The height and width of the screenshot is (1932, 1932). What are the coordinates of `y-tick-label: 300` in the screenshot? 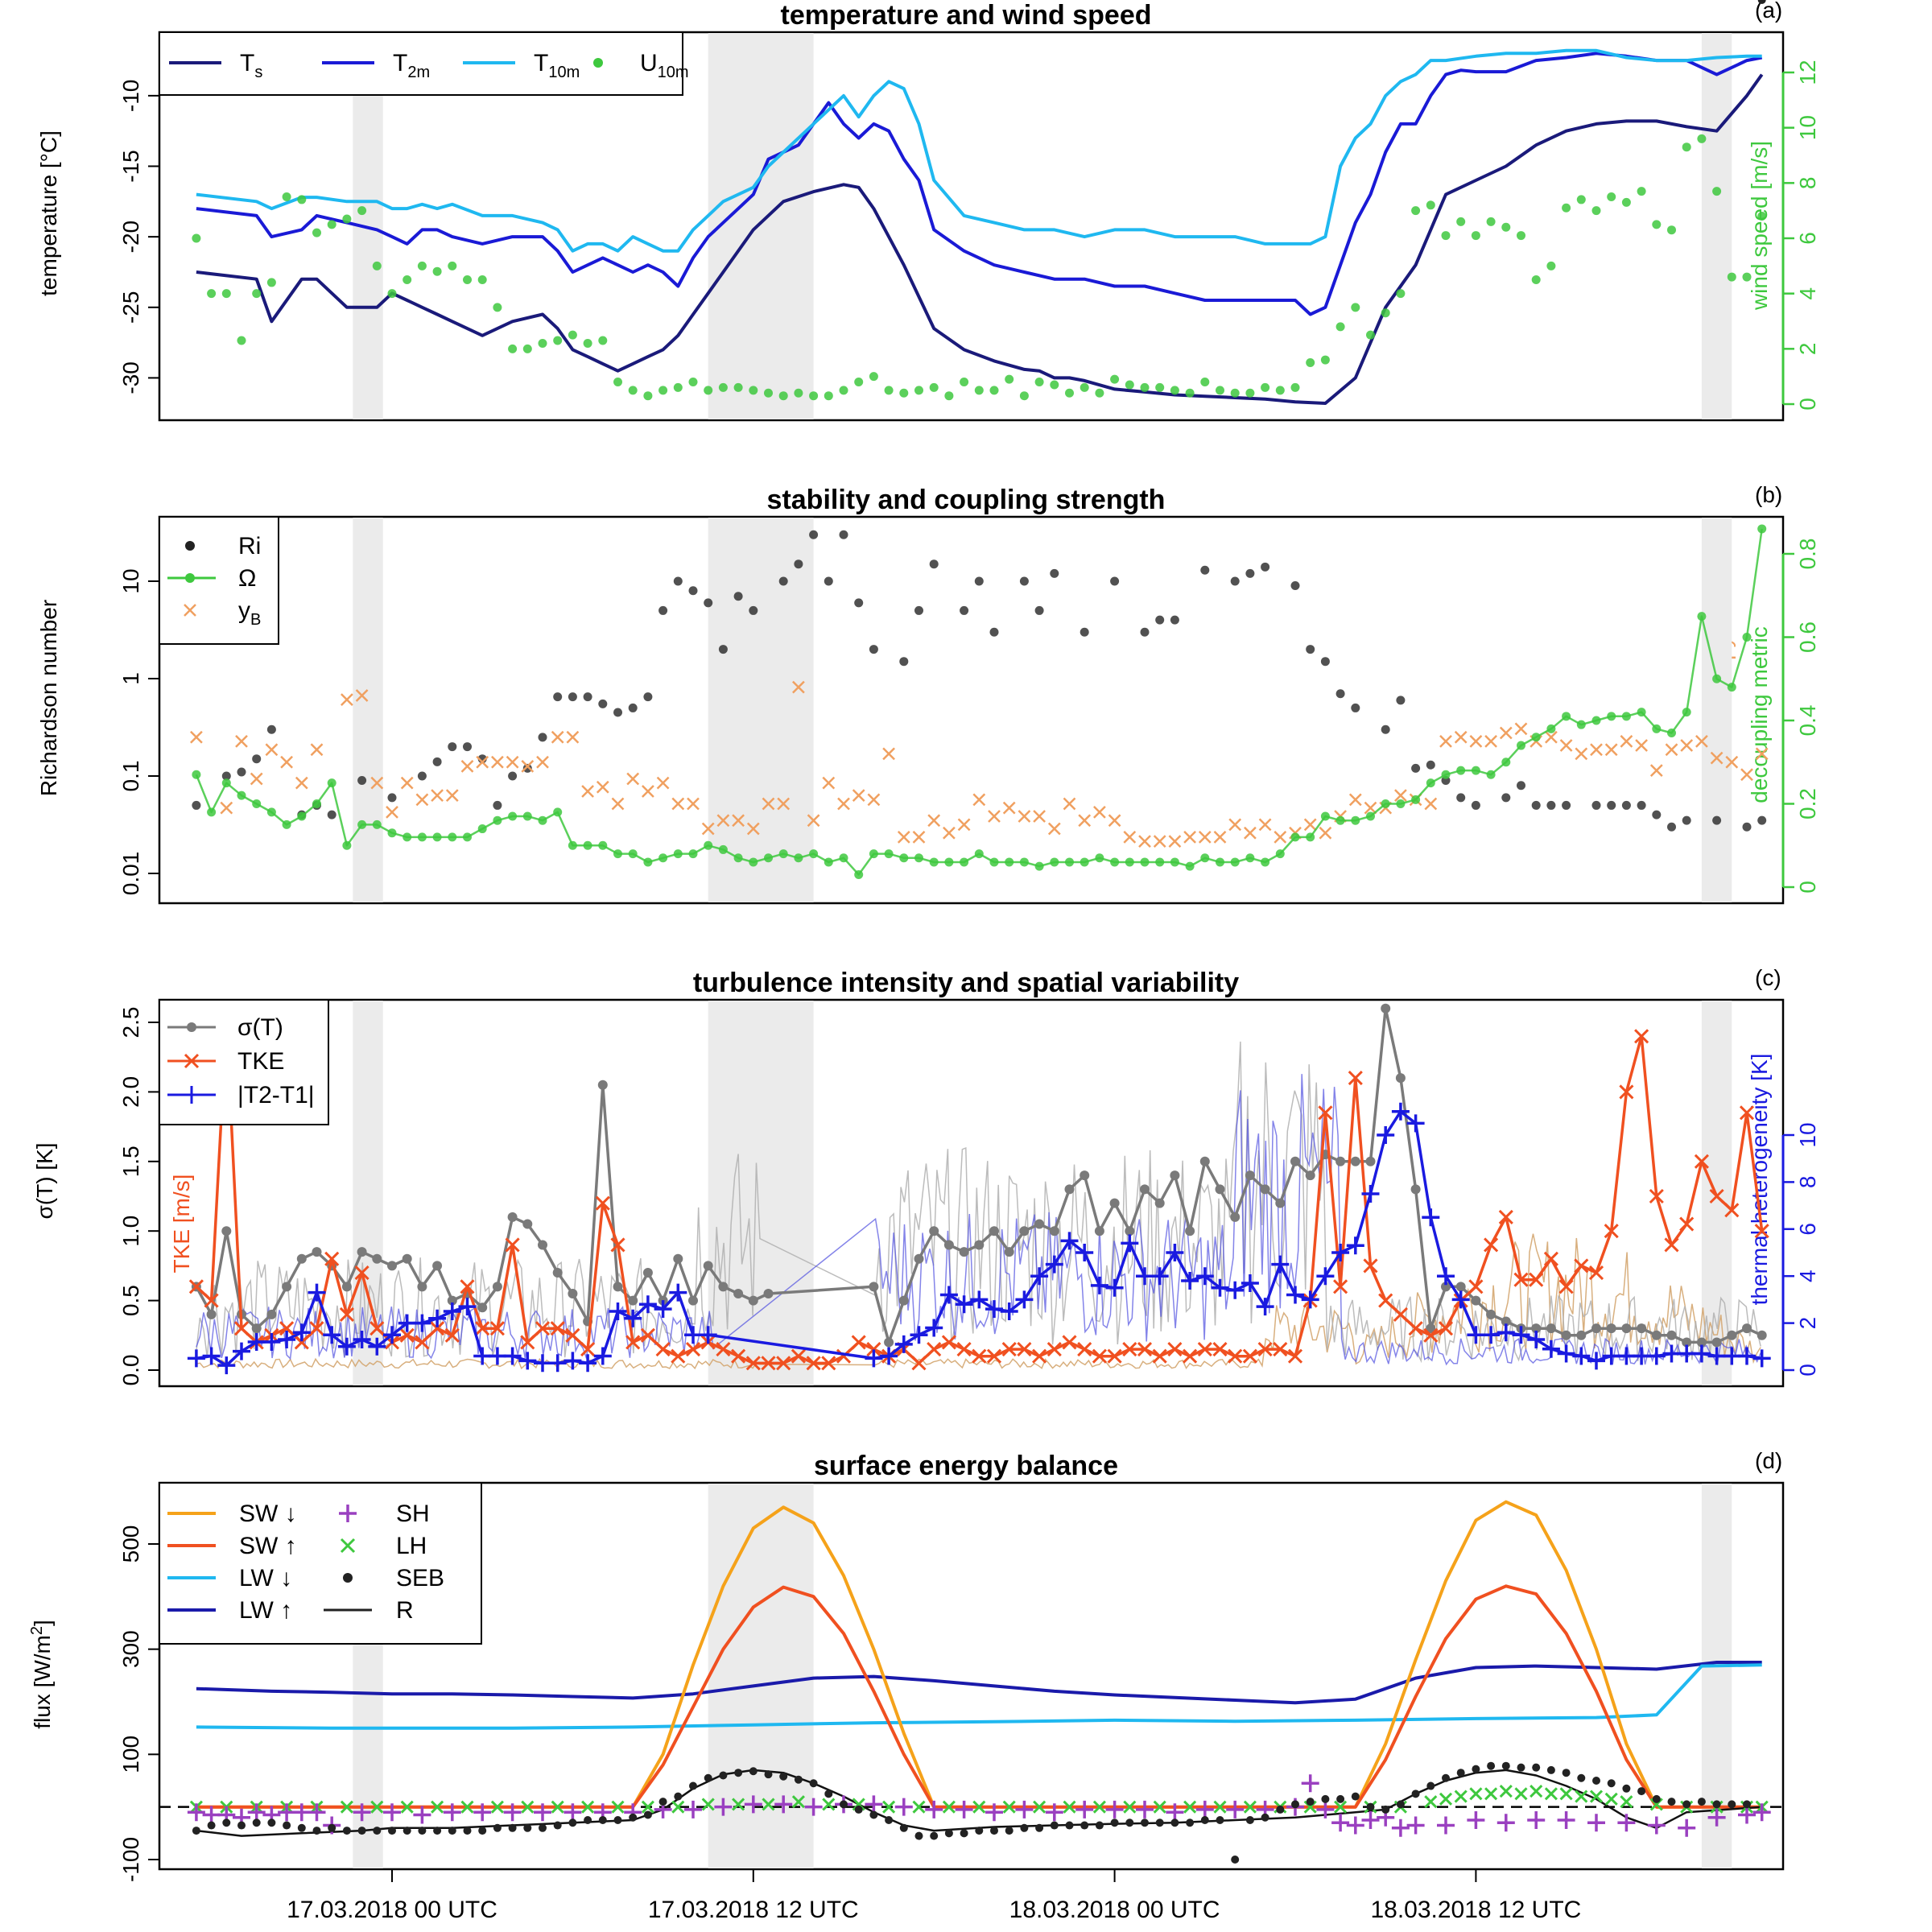 It's located at (130, 1649).